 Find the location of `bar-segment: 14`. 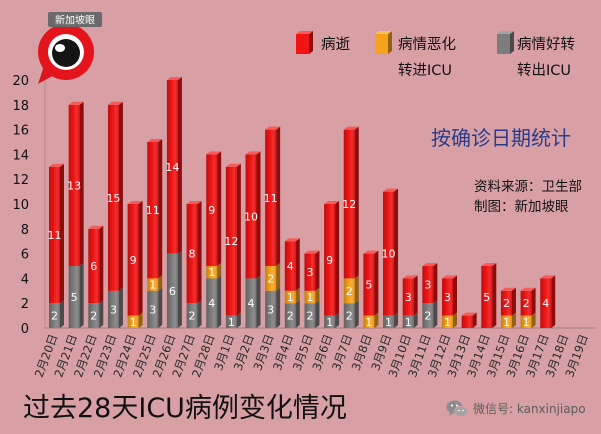

bar-segment: 14 is located at coordinates (173, 165).